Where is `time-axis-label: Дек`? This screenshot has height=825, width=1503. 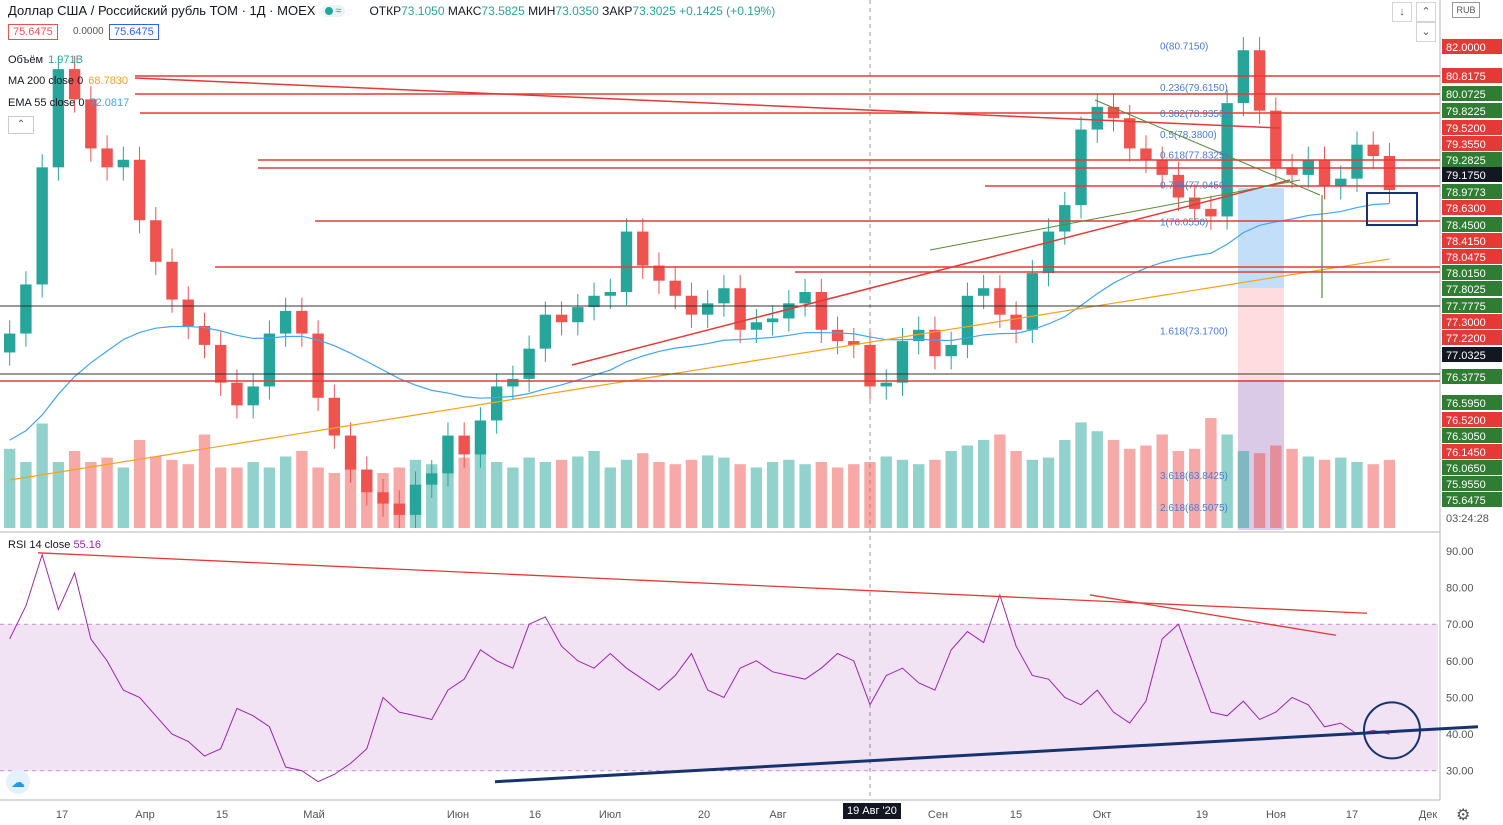 time-axis-label: Дек is located at coordinates (1428, 815).